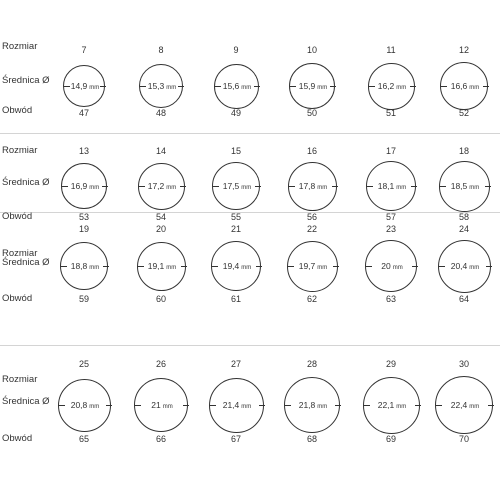 This screenshot has height=500, width=500. What do you see at coordinates (311, 113) in the screenshot?
I see `circumference-value: 50` at bounding box center [311, 113].